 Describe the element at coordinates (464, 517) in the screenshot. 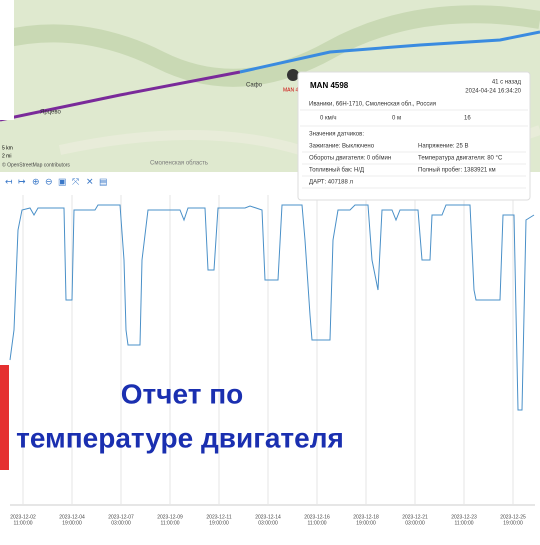

I see `x-tick-label: 2023-12-23` at that location.